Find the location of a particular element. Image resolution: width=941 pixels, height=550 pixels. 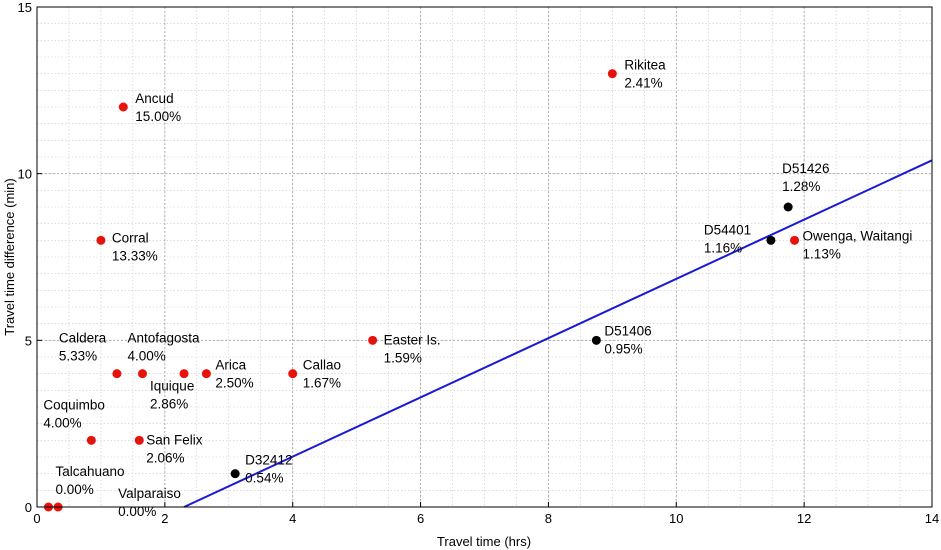

point-san-felix is located at coordinates (139, 440).